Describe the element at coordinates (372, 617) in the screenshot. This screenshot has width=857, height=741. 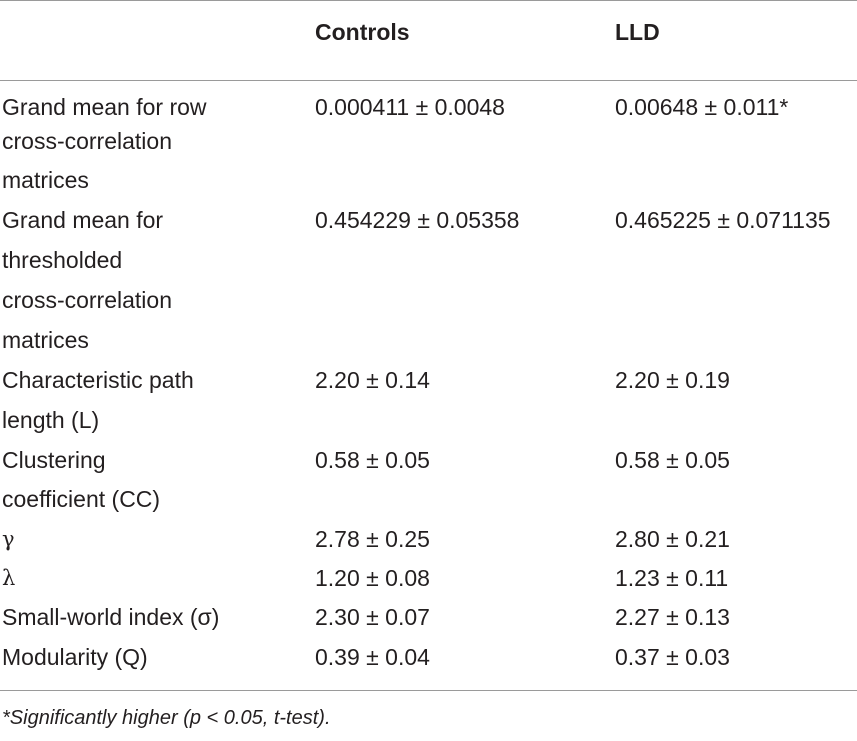
I see `controls-value: 2.30 ± 0.07` at that location.